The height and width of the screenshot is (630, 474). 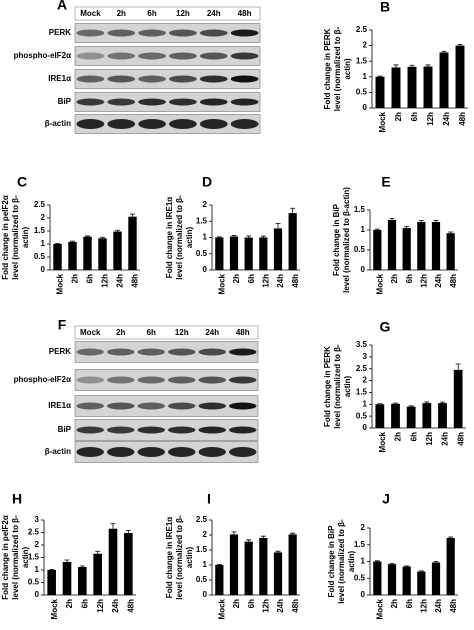 What do you see at coordinates (169, 237) in the screenshot?
I see `y-axis-label: Fold change in IRE1α` at bounding box center [169, 237].